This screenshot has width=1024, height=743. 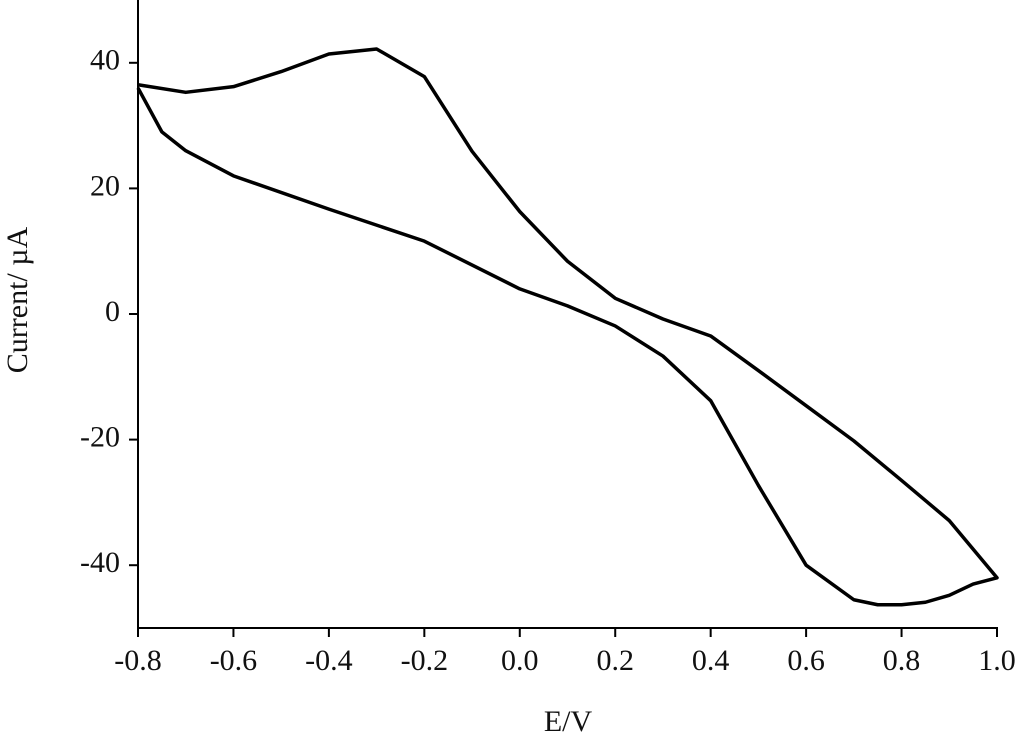 I want to click on x-axis-title: E/V, so click(x=568, y=721).